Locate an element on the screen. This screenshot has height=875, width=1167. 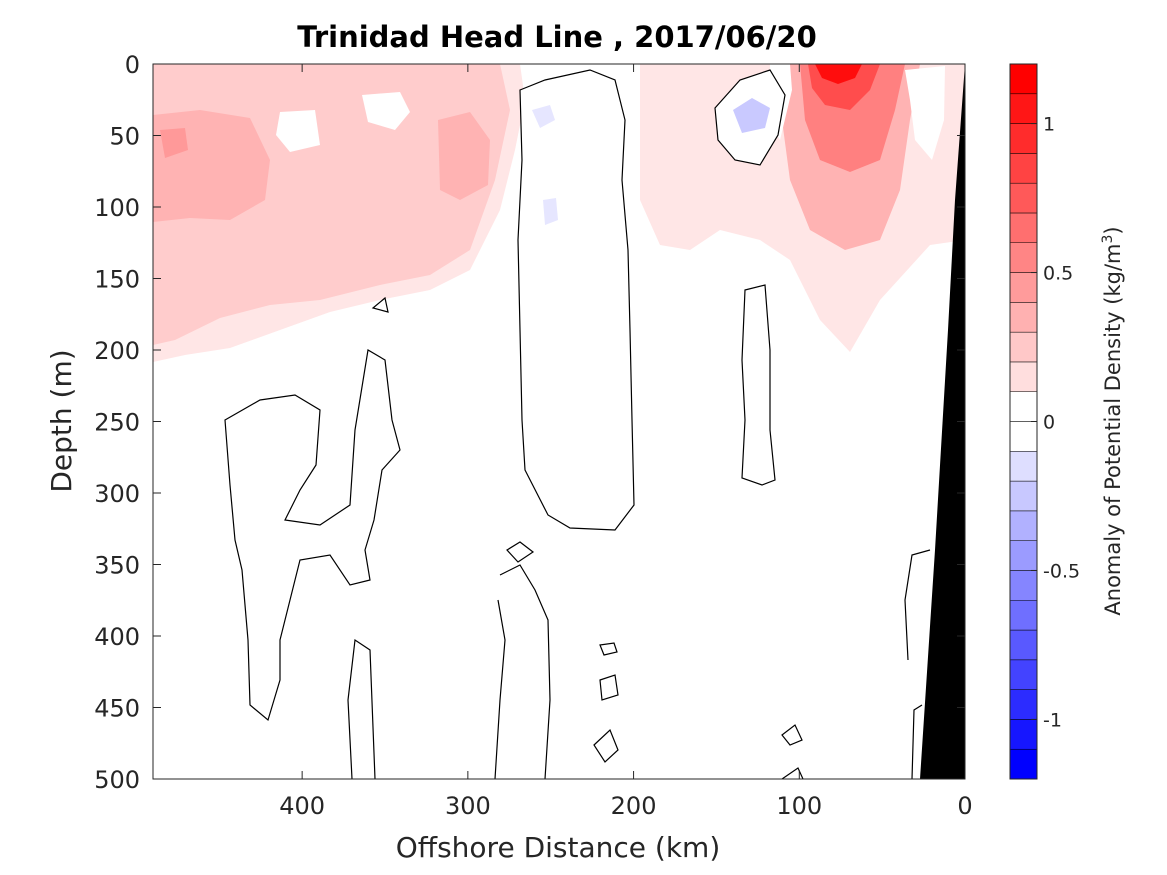
positive-anomaly-core-0.45 is located at coordinates (174, 143).